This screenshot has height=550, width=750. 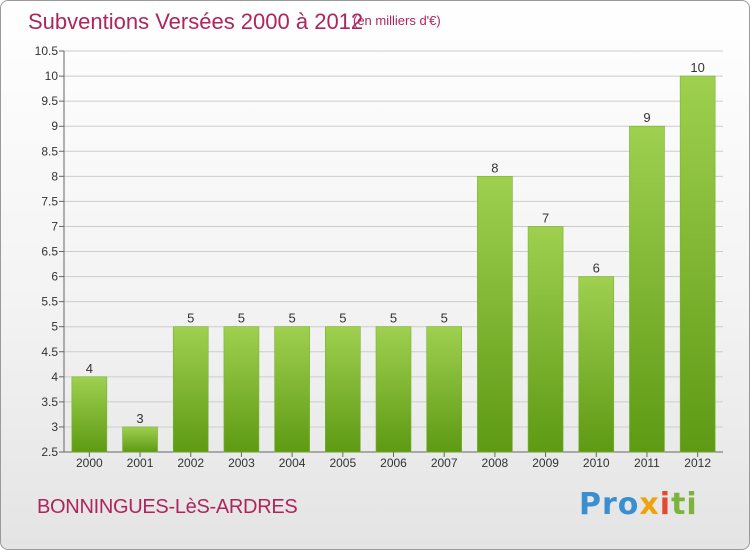 What do you see at coordinates (444, 389) in the screenshot?
I see `bar-2007` at bounding box center [444, 389].